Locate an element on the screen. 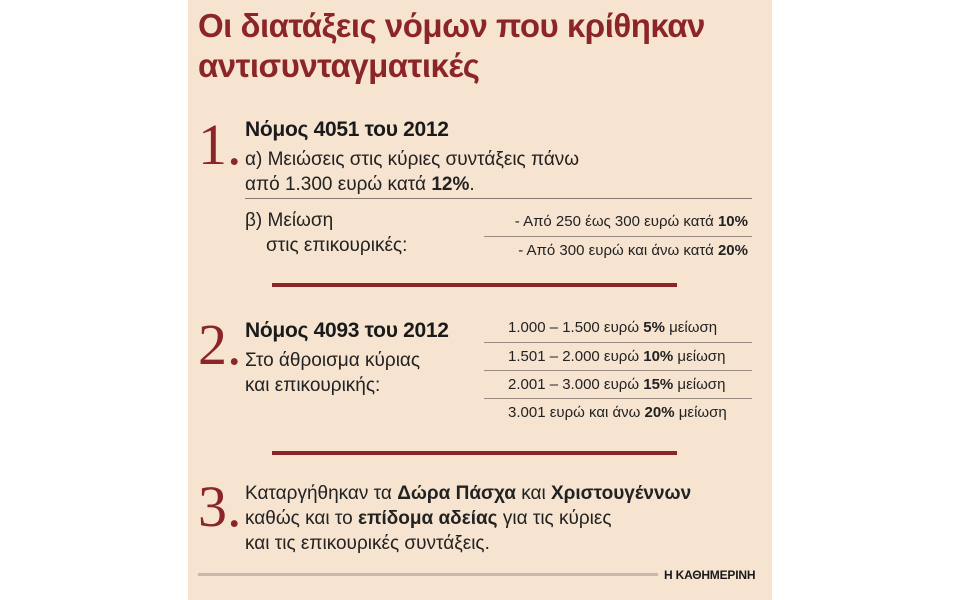 The height and width of the screenshot is (600, 960). section-number-2: 2. is located at coordinates (220, 344).